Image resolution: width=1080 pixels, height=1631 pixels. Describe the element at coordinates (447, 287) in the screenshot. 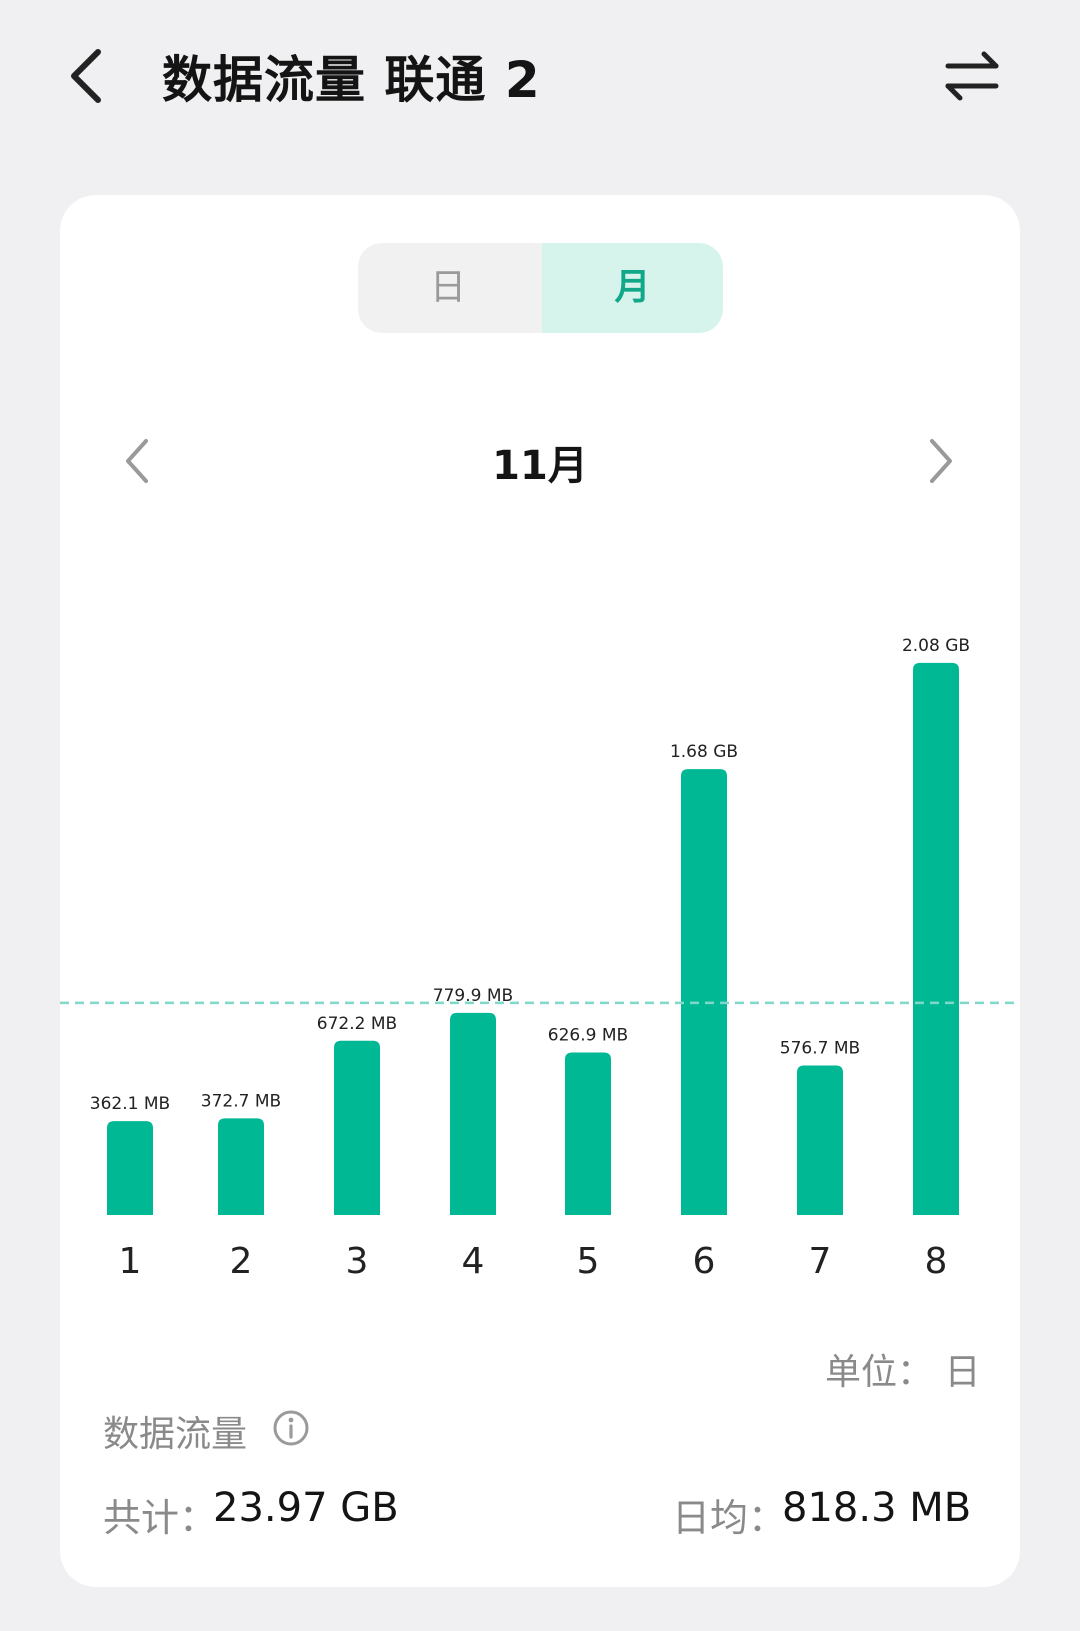

I see `segment-day: 日` at that location.